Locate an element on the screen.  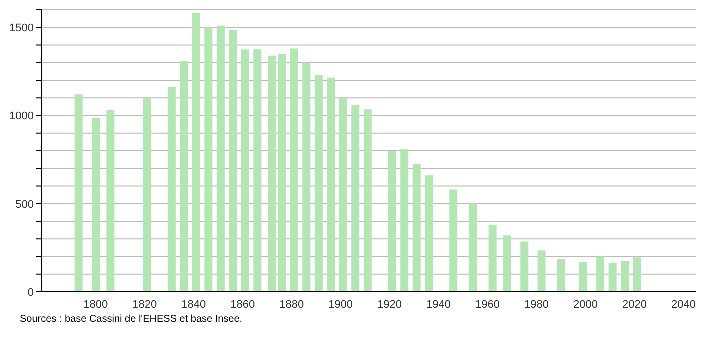
x-tick-label: 1820 is located at coordinates (145, 304).